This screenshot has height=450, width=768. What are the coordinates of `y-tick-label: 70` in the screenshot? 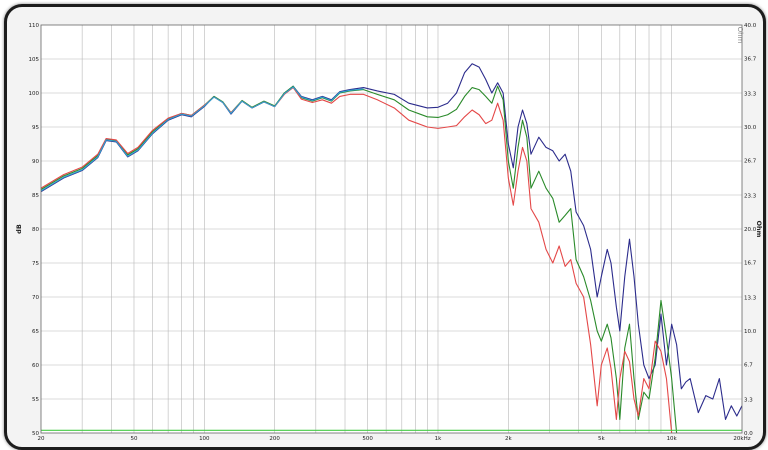 It's located at (35, 298).